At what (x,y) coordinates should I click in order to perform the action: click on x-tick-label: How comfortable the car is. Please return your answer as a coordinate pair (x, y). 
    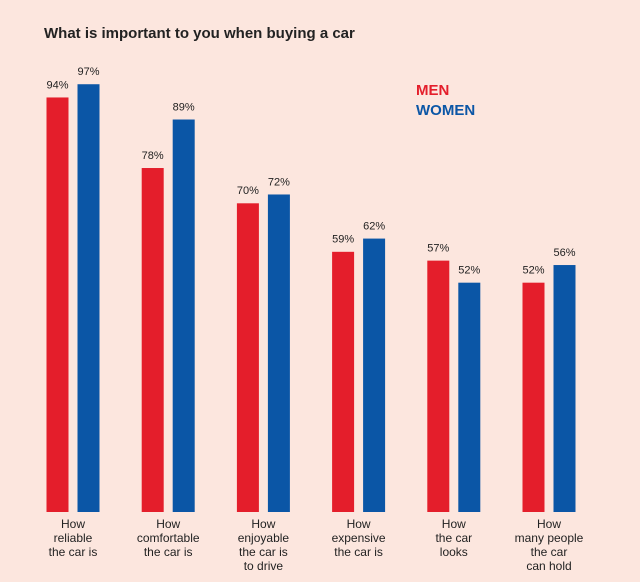
    Looking at the image, I should click on (168, 538).